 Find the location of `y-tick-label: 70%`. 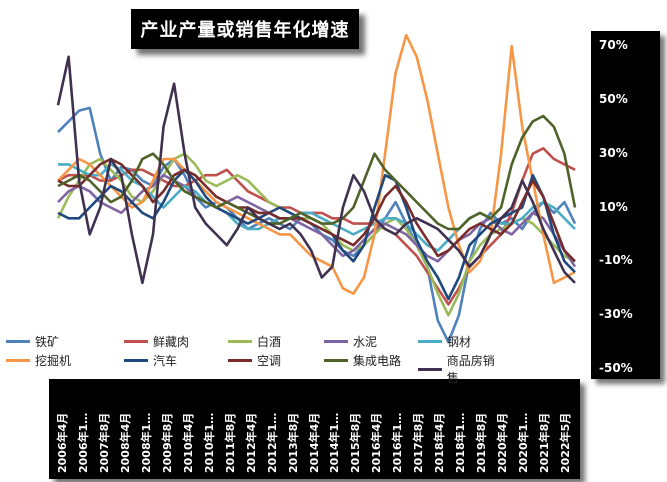

y-tick-label: 70% is located at coordinates (613, 45).